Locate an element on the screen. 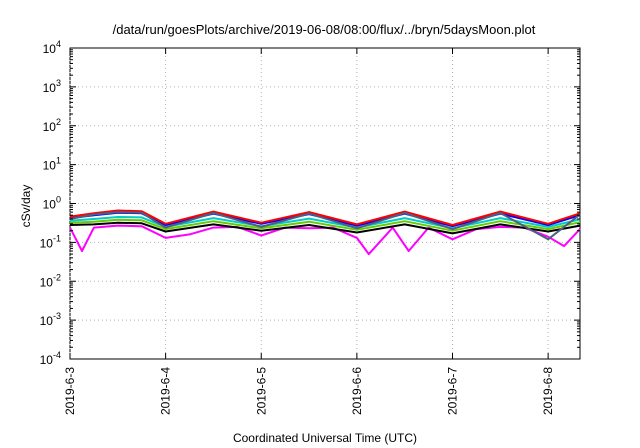 This screenshot has width=640, height=448. y-tick-label: 10¹ is located at coordinates (52, 164).